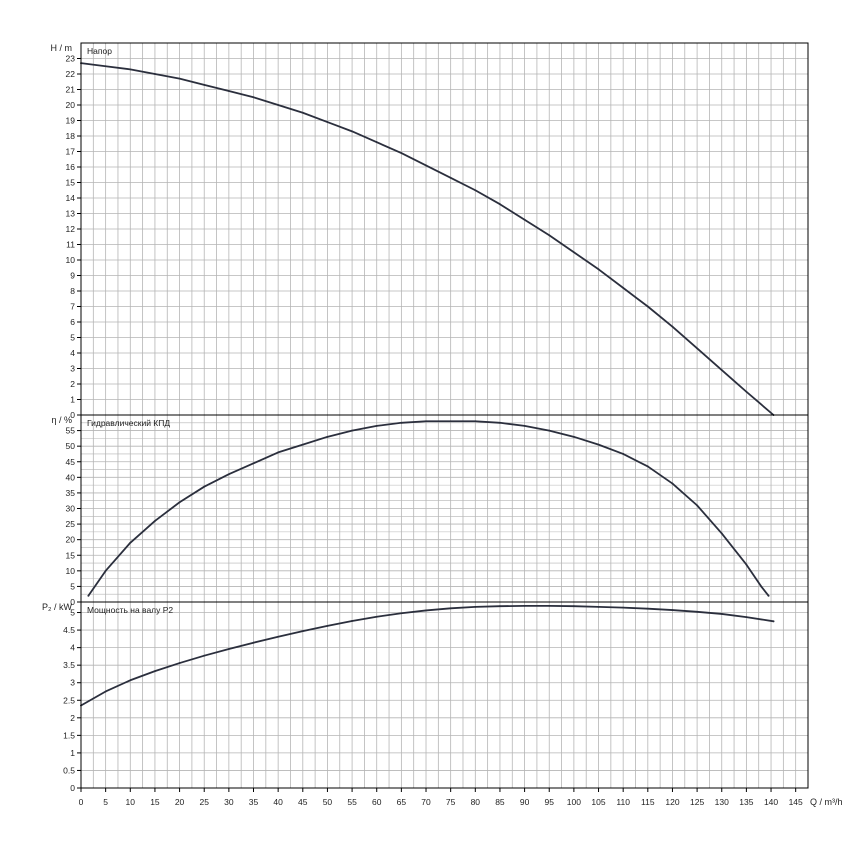 The image size is (850, 855). What do you see at coordinates (128, 423) in the screenshot?
I see `panel-title: Гидравлический КПД` at bounding box center [128, 423].